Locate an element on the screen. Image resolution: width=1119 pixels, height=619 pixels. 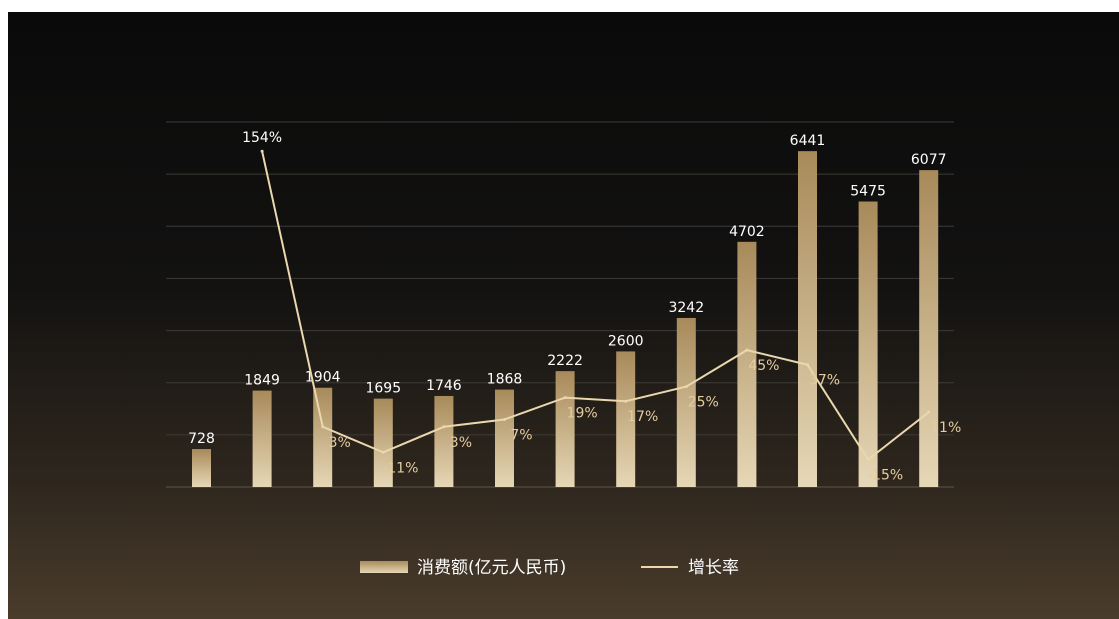
growth-rate-label: -11% is located at coordinates (400, 468).